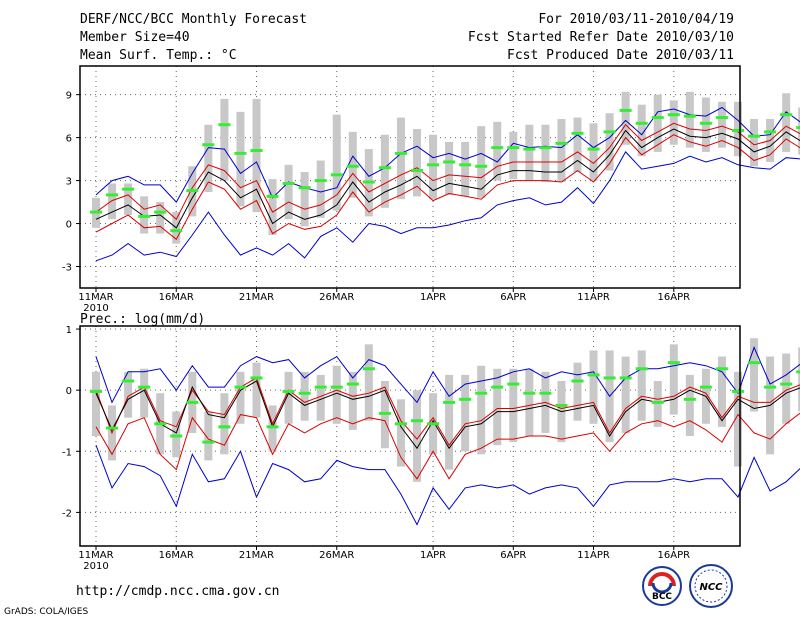 The width and height of the screenshot is (800, 618). What do you see at coordinates (447, 485) in the screenshot?
I see `min-line` at bounding box center [447, 485].